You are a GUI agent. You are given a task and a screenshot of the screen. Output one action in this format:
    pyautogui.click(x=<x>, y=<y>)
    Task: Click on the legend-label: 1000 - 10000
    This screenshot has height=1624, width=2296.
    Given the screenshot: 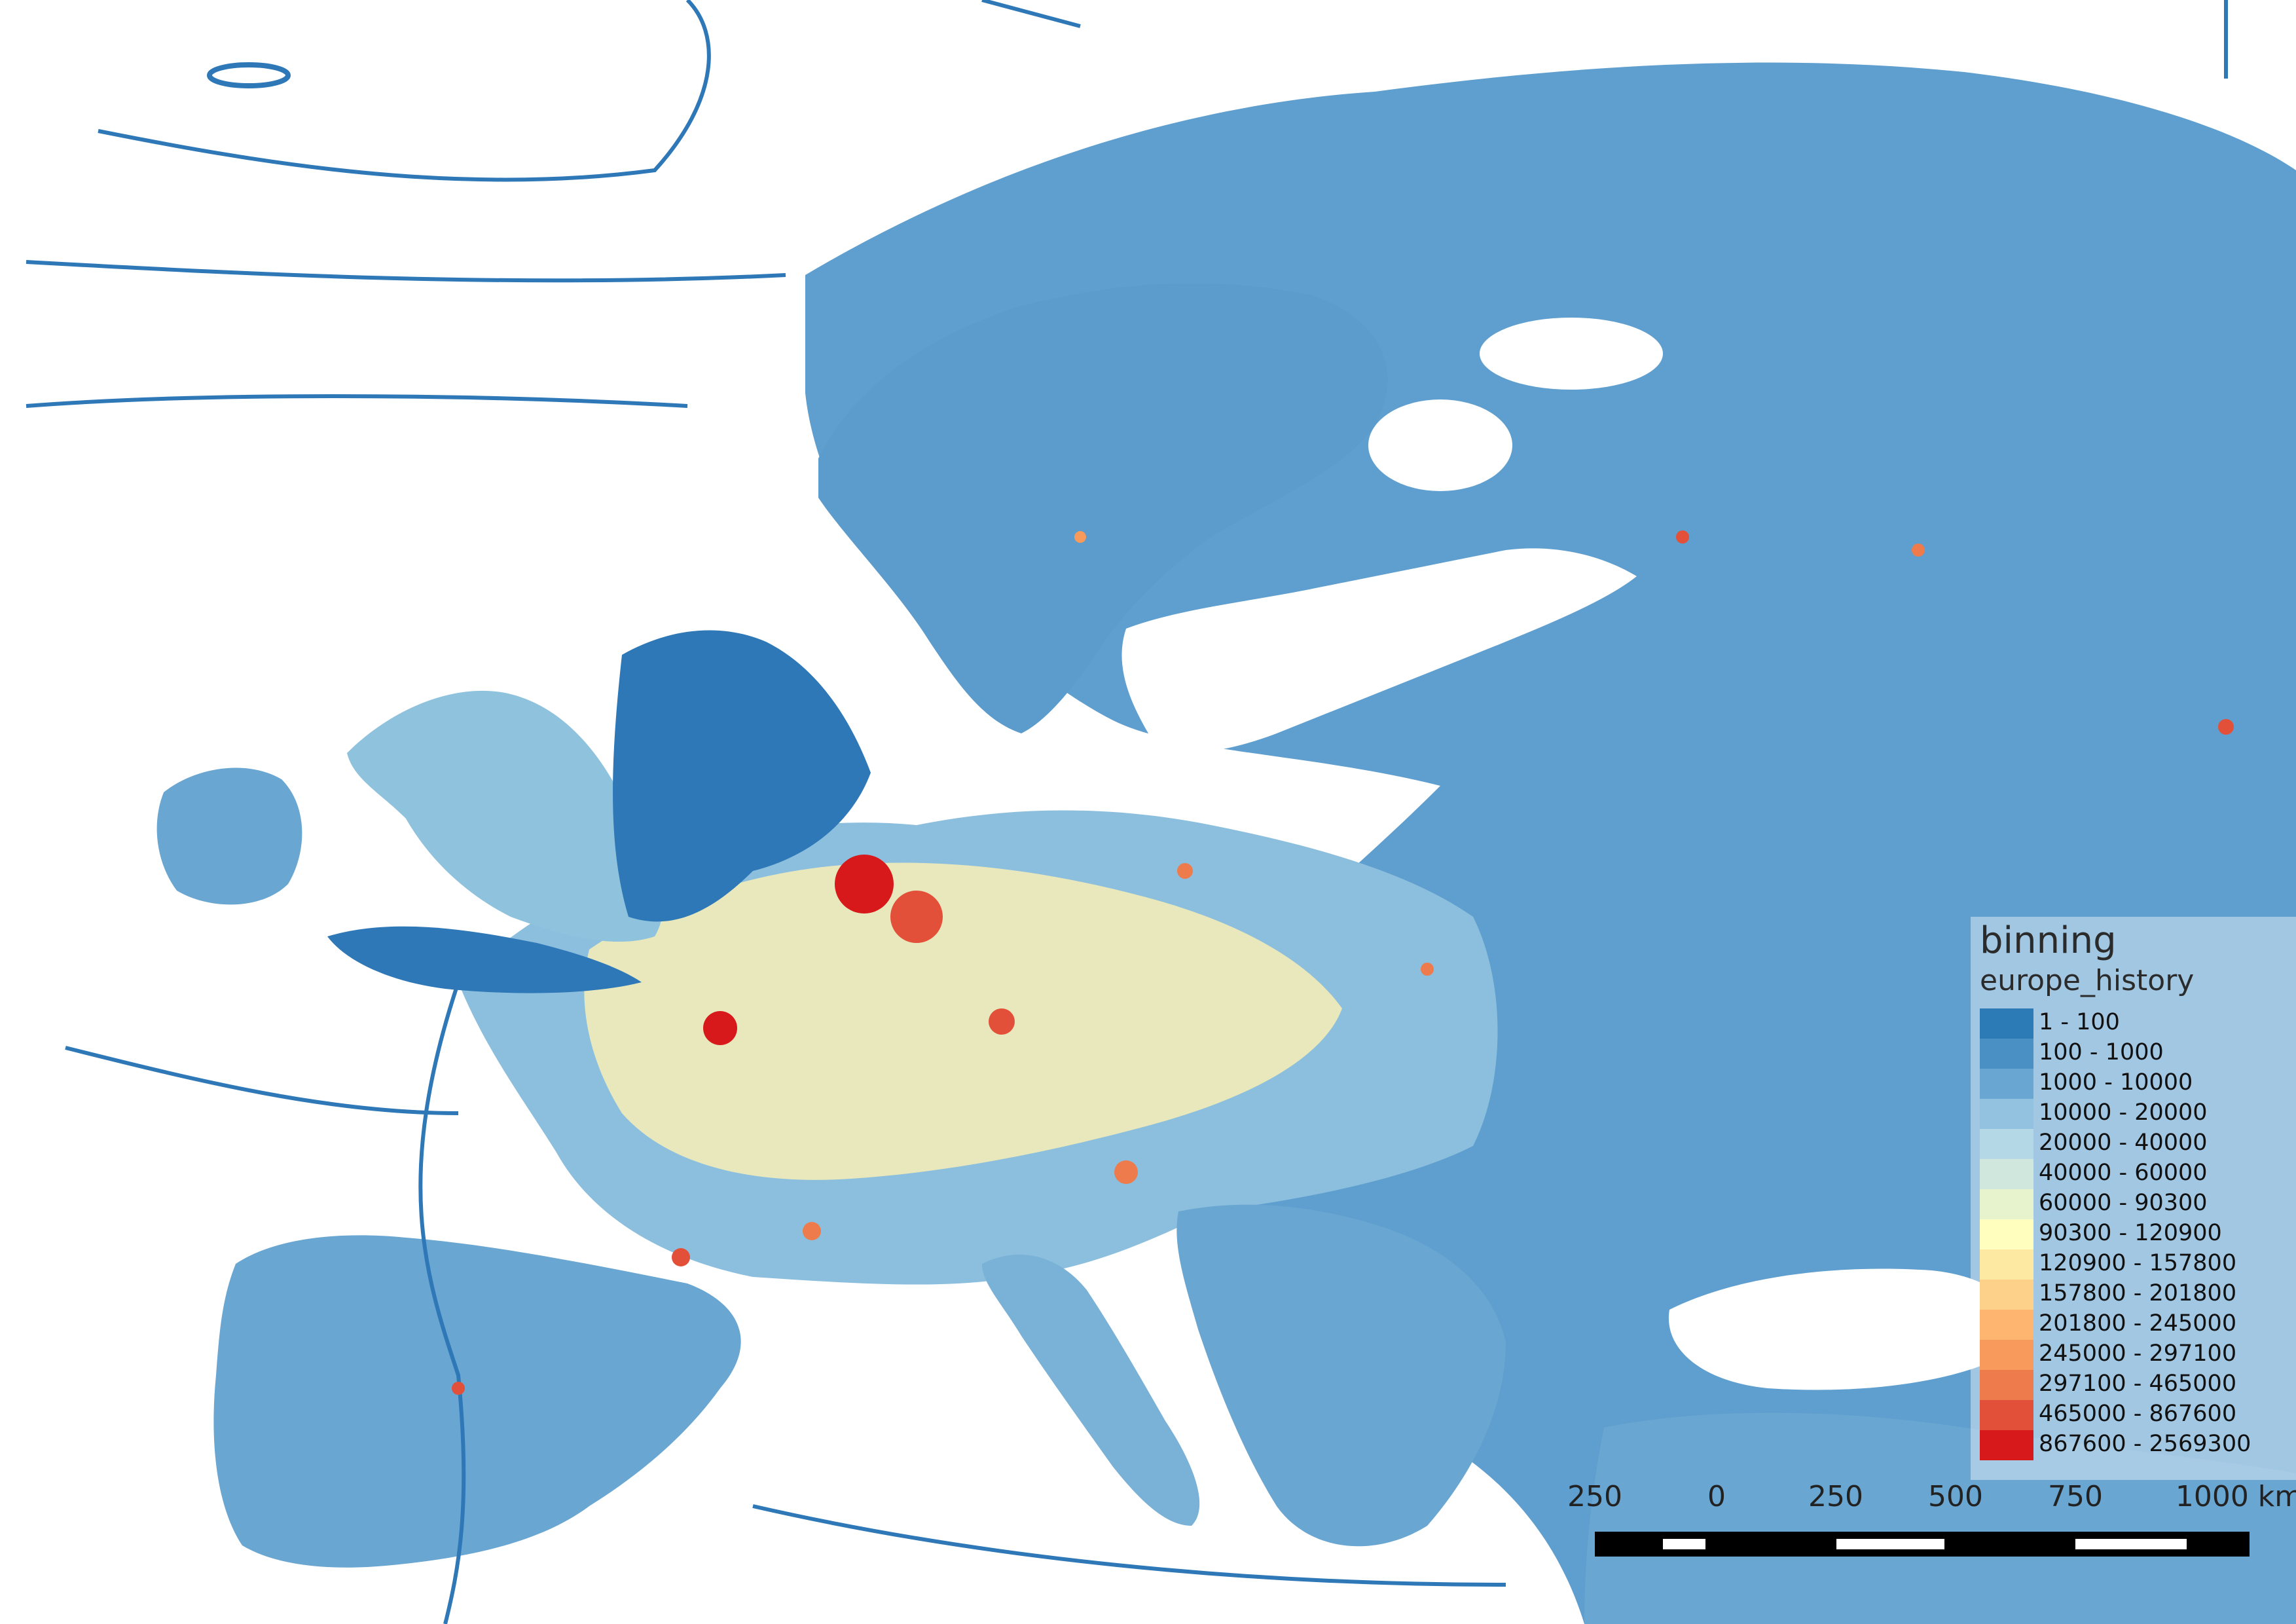 What is the action you would take?
    pyautogui.click(x=2116, y=1082)
    